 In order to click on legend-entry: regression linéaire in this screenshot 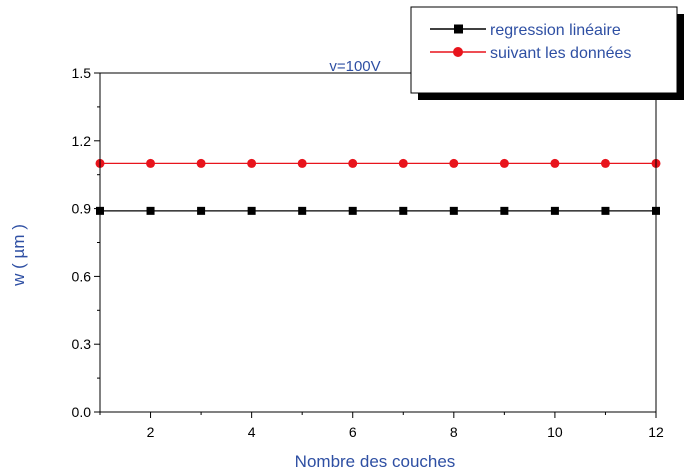, I will do `click(525, 30)`.